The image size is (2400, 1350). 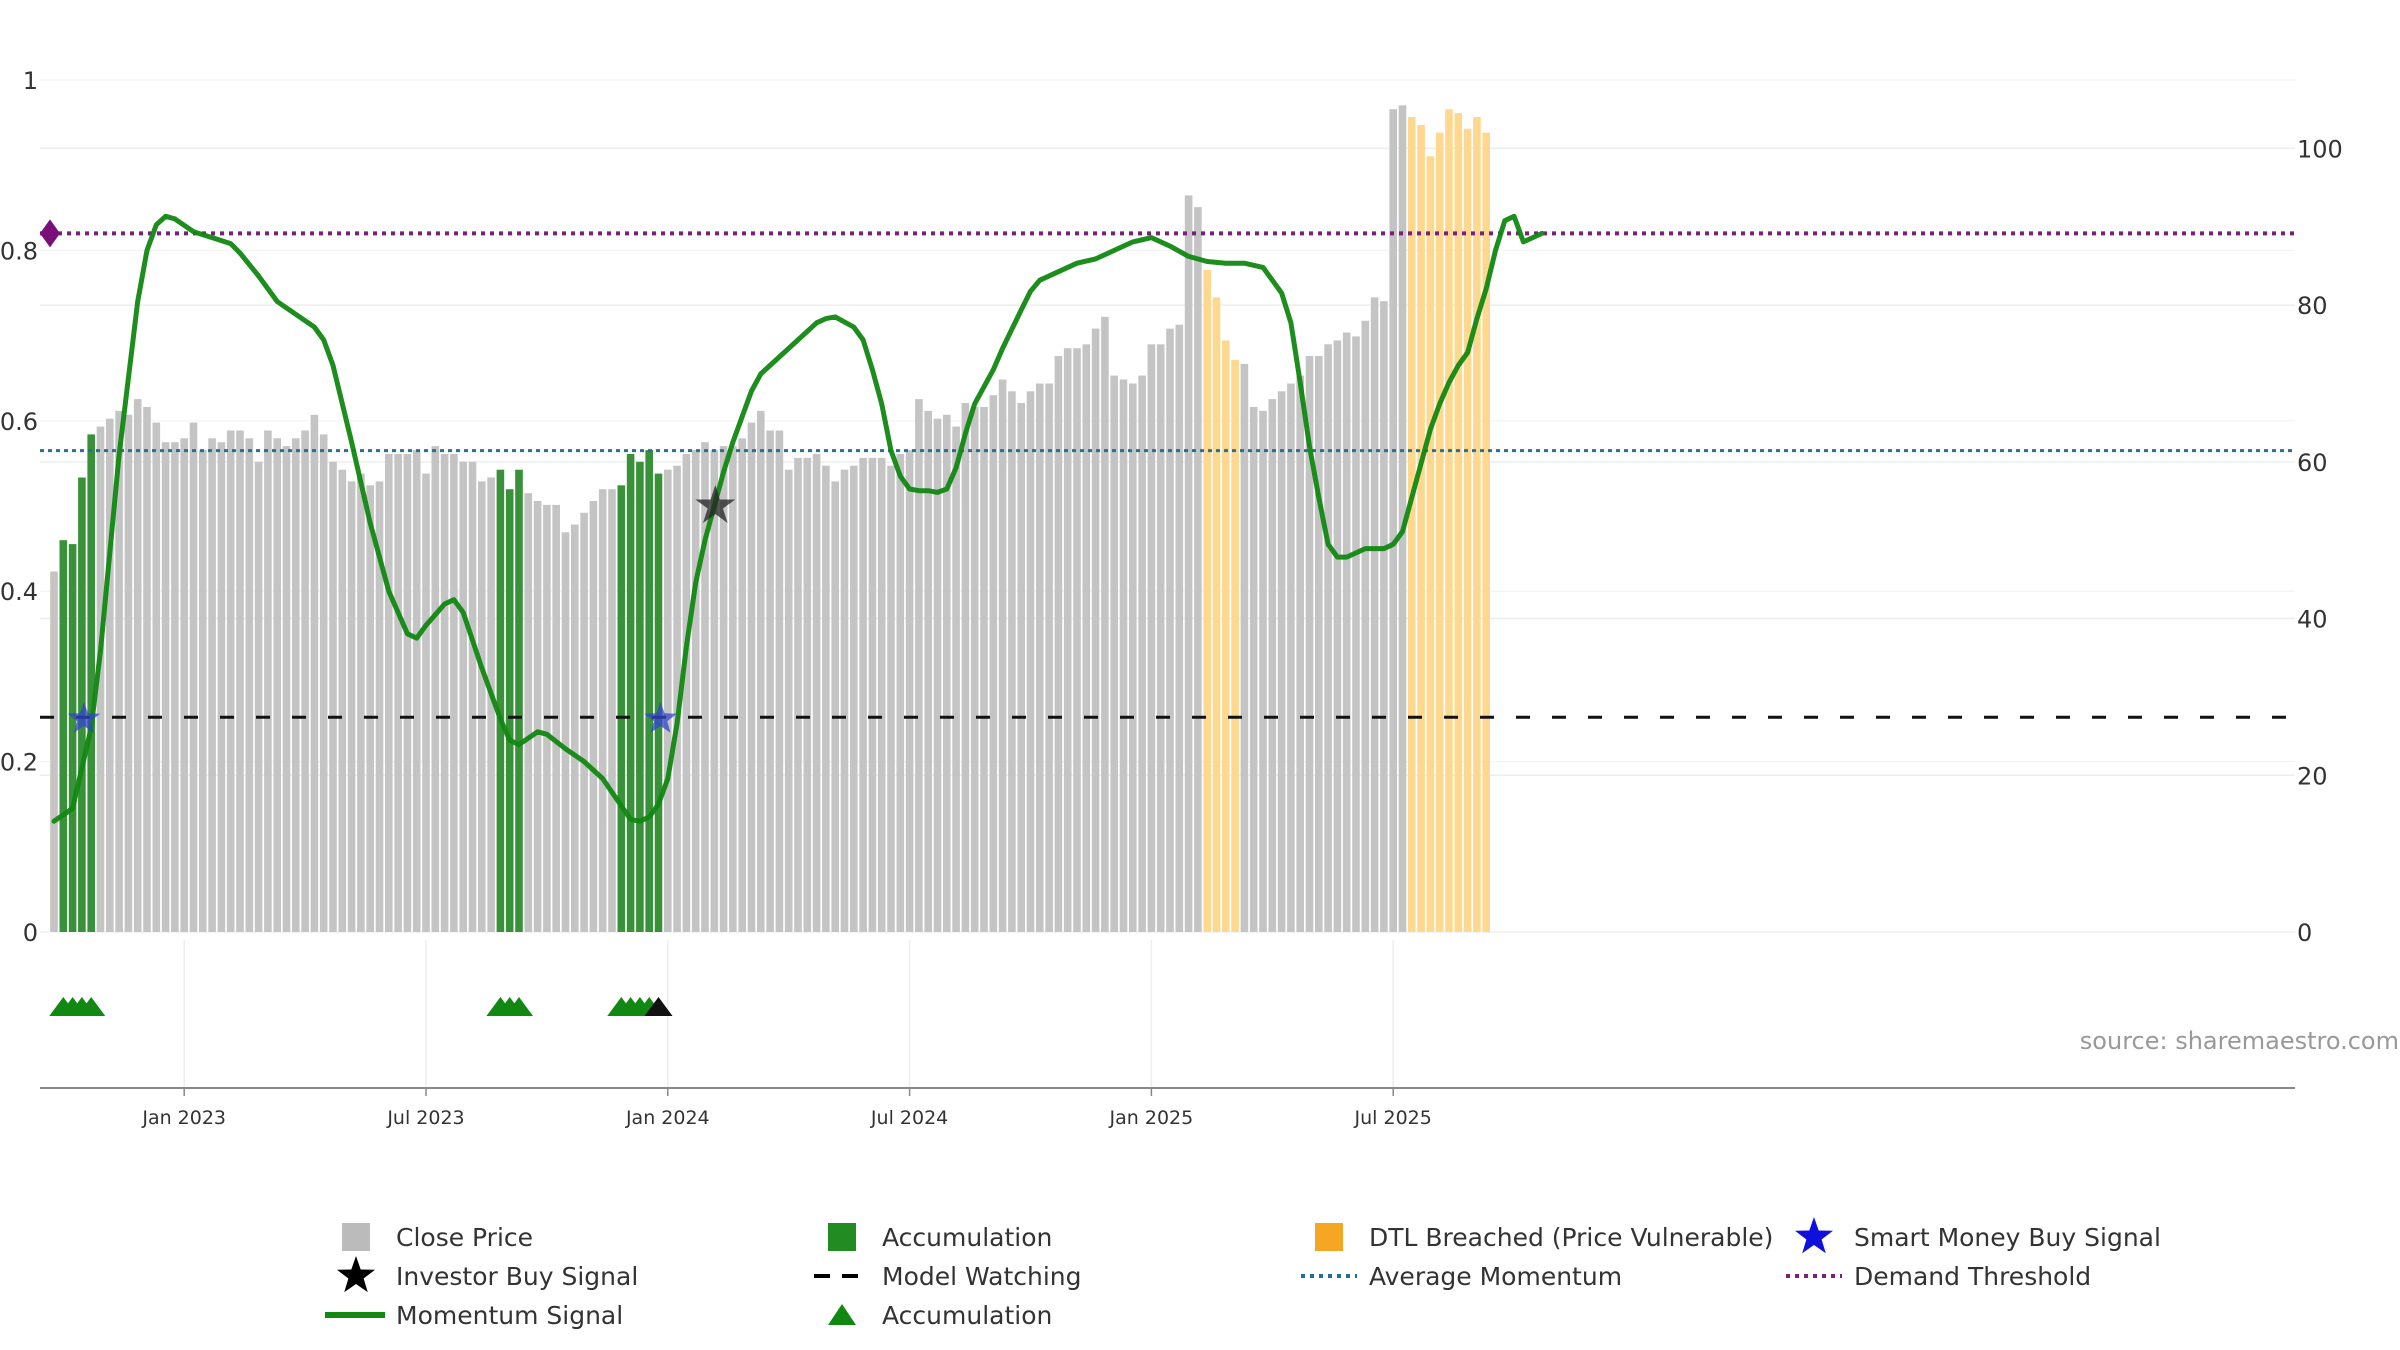 I want to click on left-tick-label: 0.4, so click(x=19, y=592).